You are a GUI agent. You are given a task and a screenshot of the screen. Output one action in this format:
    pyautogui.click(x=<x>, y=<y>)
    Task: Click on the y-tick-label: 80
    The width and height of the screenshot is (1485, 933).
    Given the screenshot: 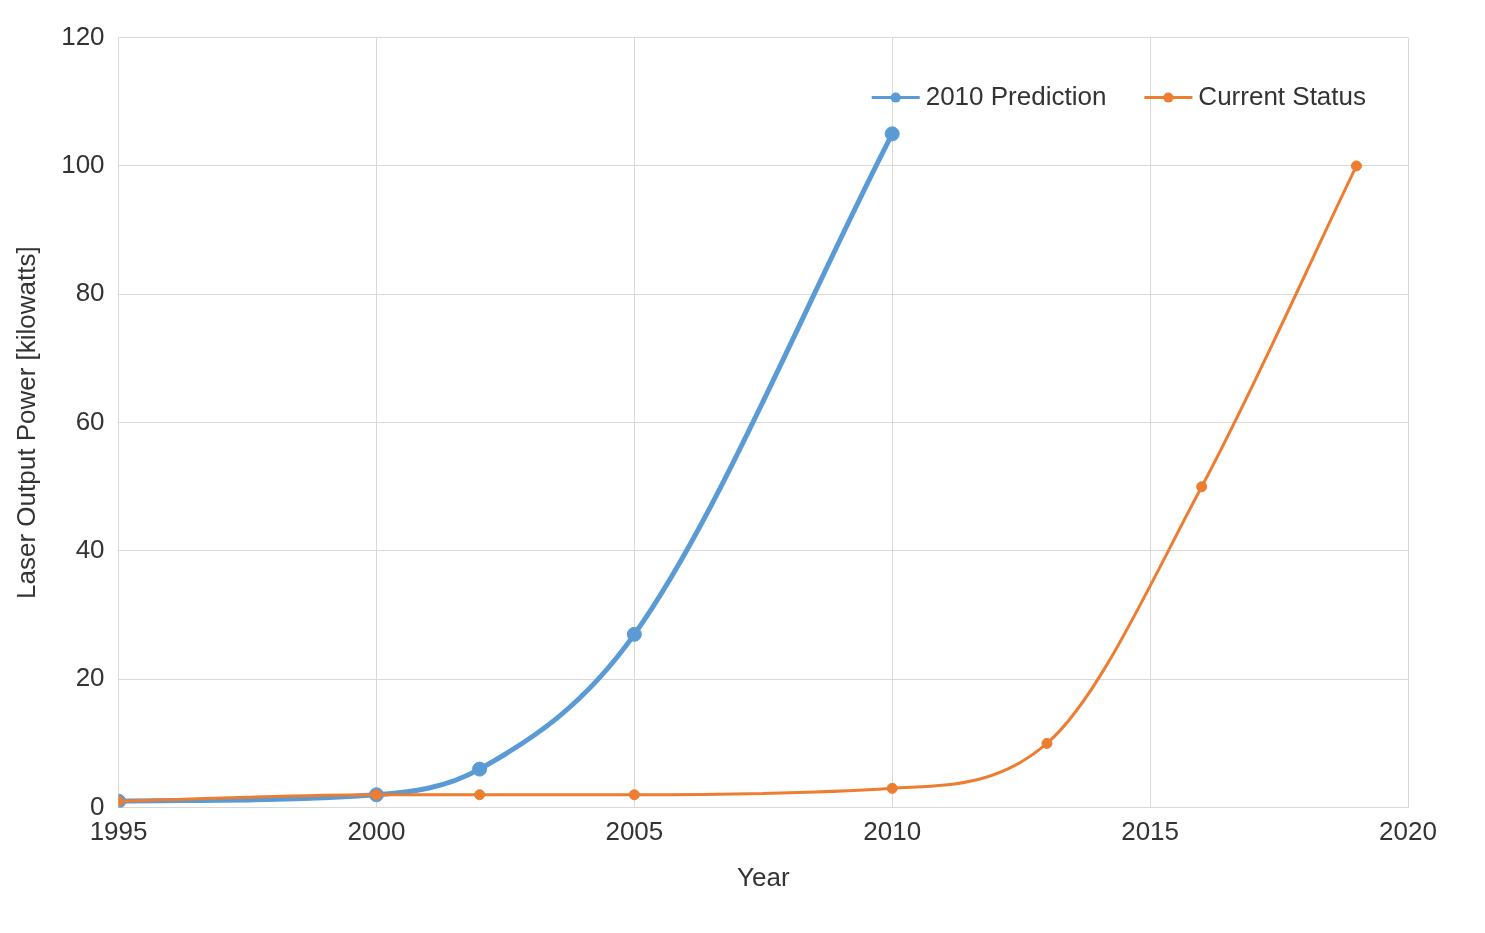 What is the action you would take?
    pyautogui.click(x=90, y=292)
    